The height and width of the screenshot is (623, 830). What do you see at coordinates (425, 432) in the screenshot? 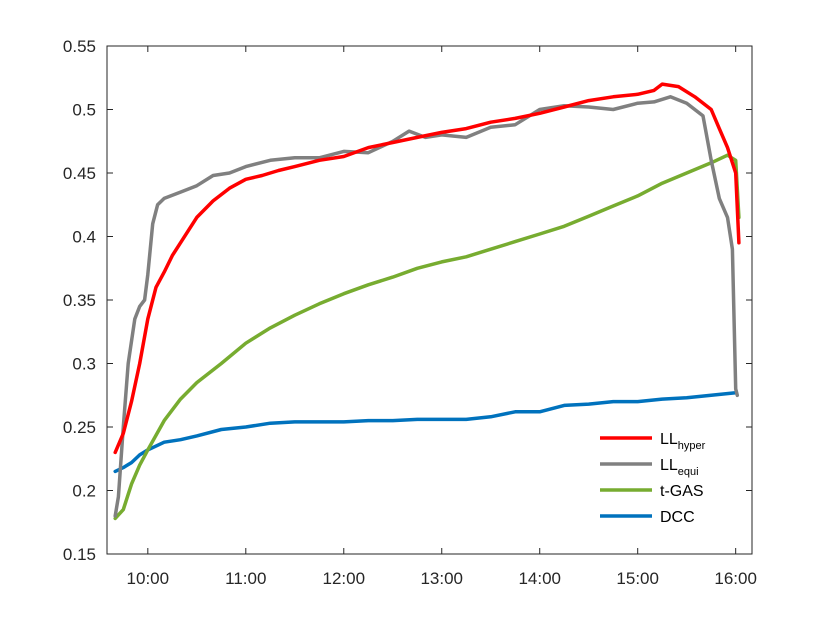
I see `series-line-dcc` at bounding box center [425, 432].